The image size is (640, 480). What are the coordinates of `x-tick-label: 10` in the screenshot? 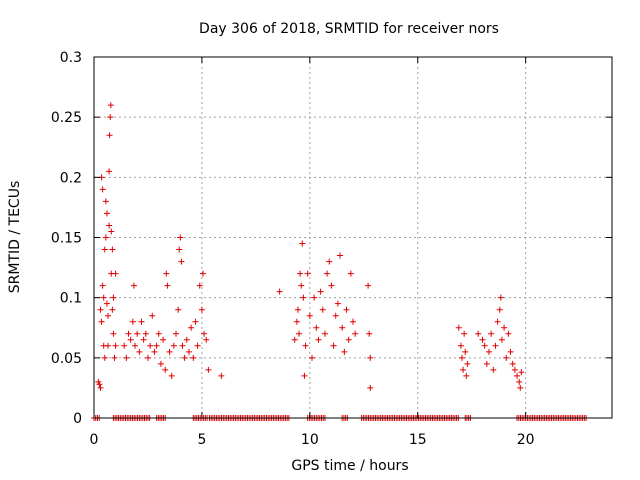 It's located at (310, 440).